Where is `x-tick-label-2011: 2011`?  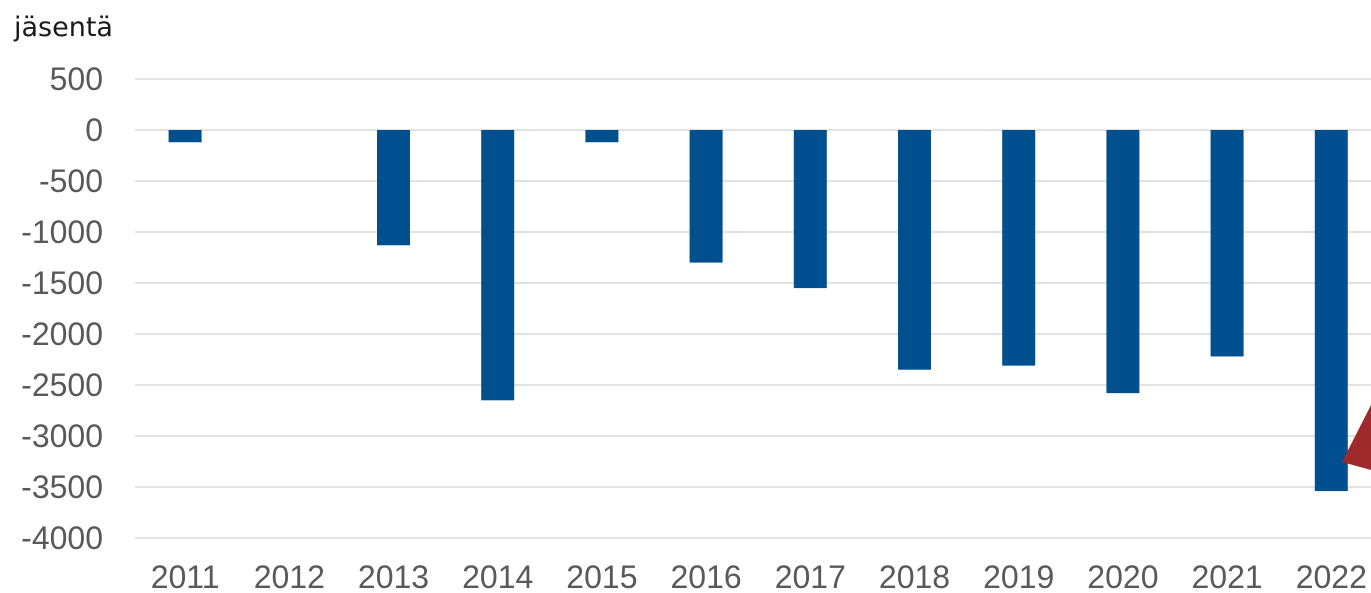 x-tick-label-2011: 2011 is located at coordinates (185, 576).